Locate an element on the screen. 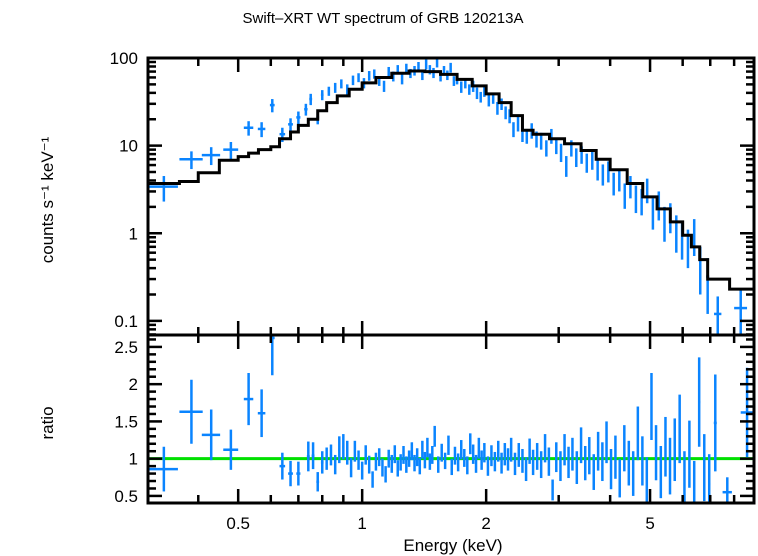 The height and width of the screenshot is (556, 758). x-axis-label: Energy (keV) is located at coordinates (452, 545).